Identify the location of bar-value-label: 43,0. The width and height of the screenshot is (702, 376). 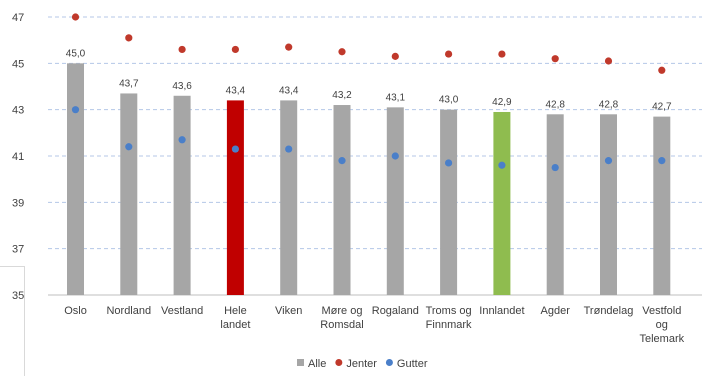
(449, 100).